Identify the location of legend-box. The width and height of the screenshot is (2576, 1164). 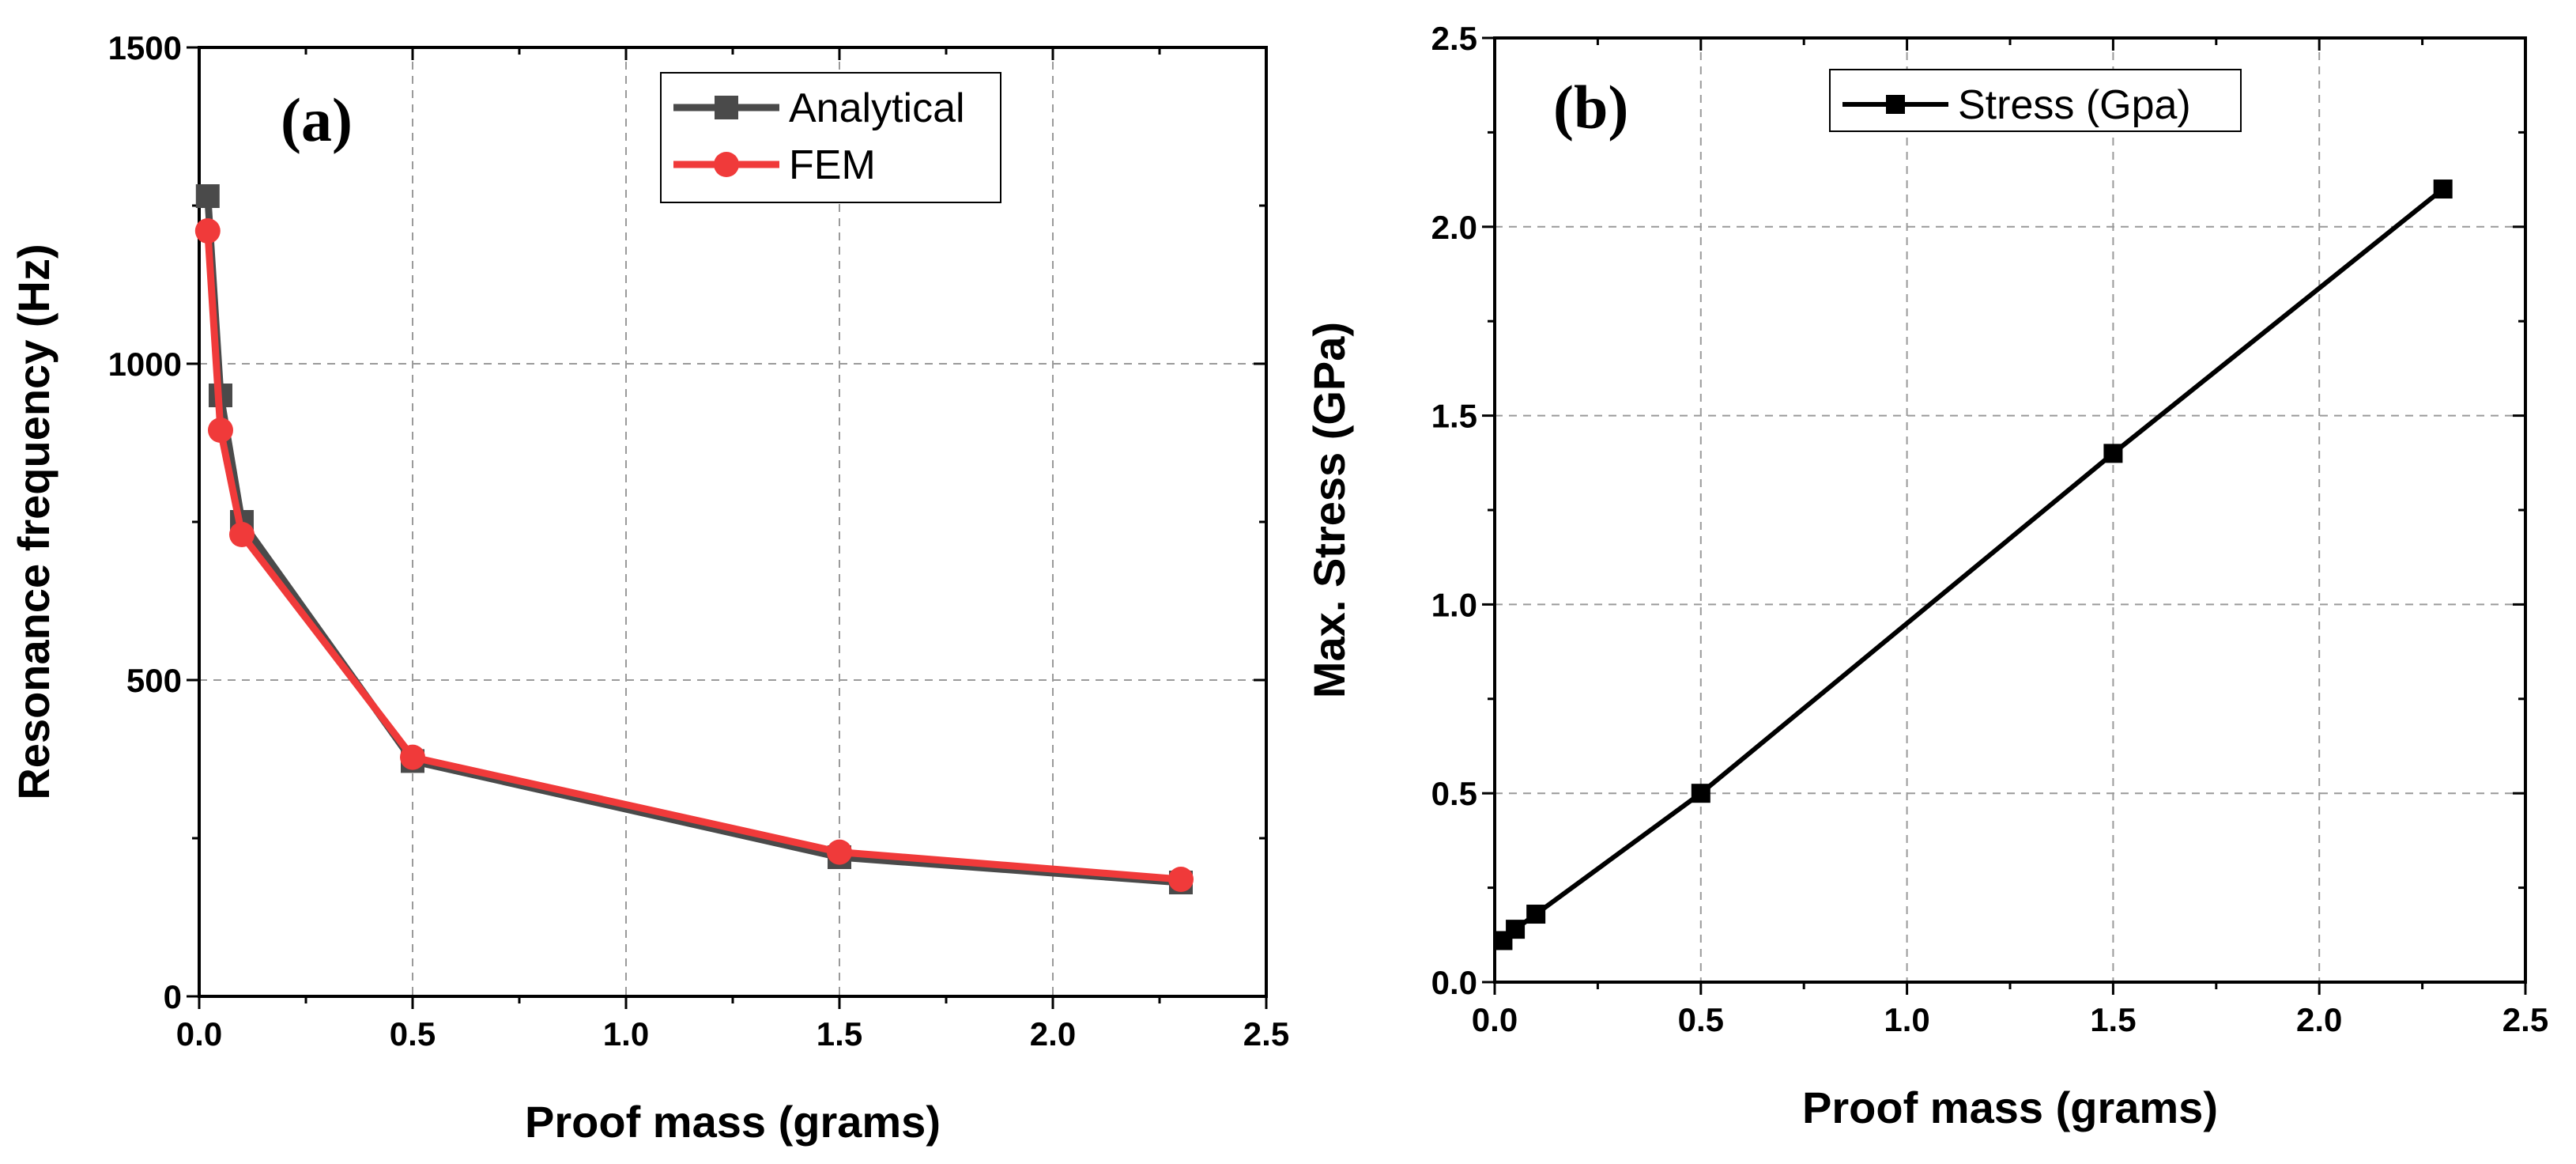
(830, 137).